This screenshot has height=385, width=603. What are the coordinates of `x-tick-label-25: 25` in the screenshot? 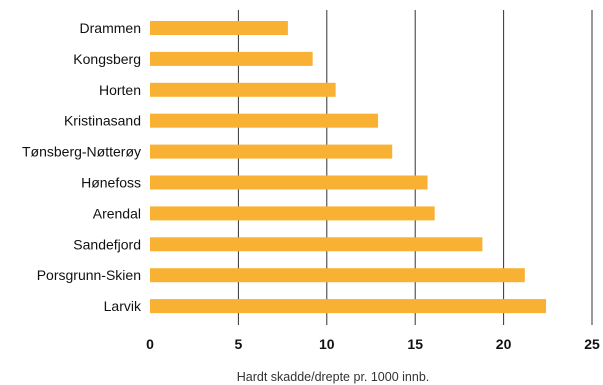 It's located at (592, 344).